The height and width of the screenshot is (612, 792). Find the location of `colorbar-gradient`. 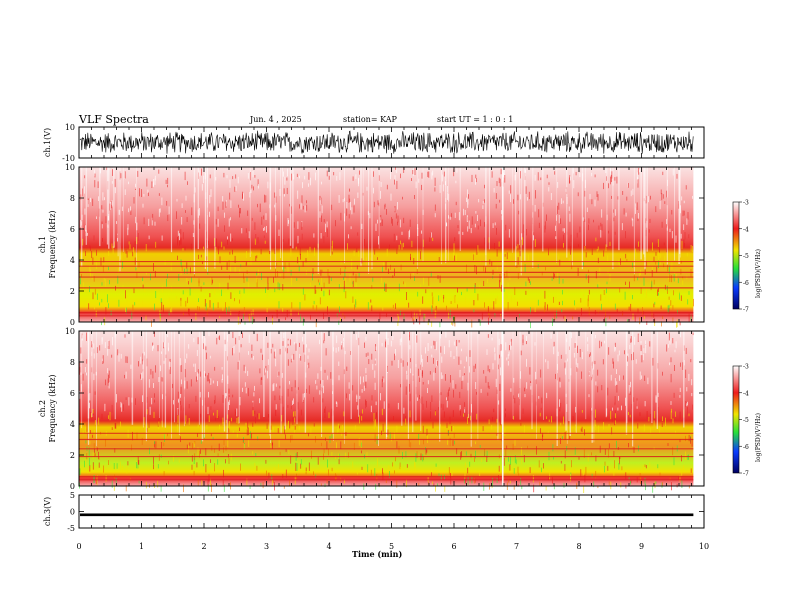

colorbar-gradient is located at coordinates (736, 255).